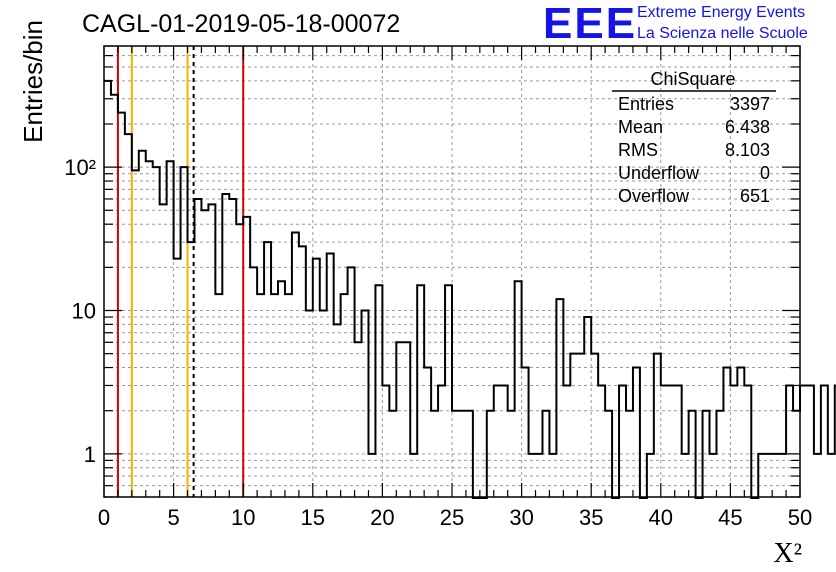  What do you see at coordinates (722, 33) in the screenshot?
I see `brand-line-2: La Scienza nelle Scuole` at bounding box center [722, 33].